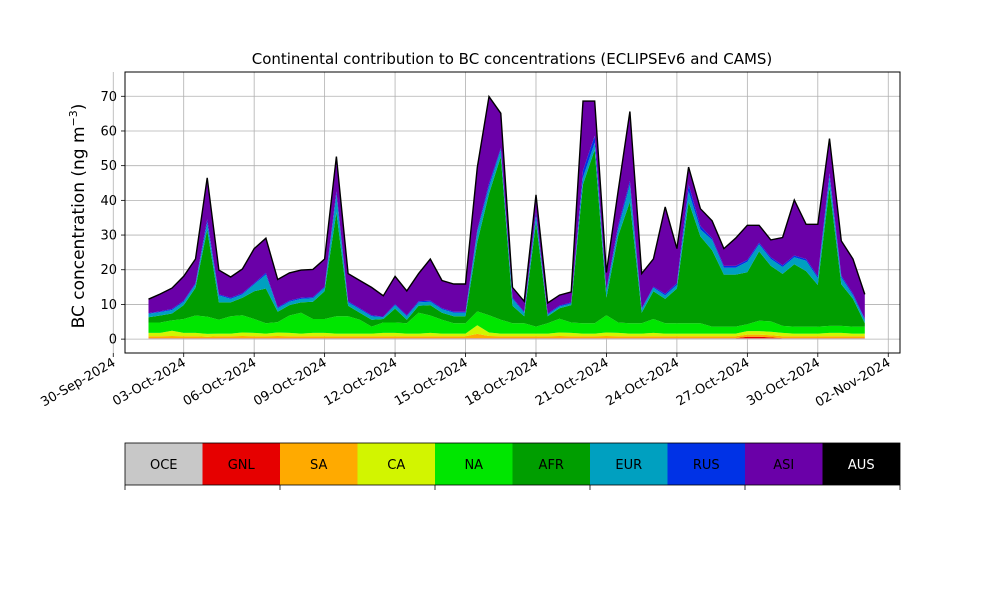 This screenshot has width=1000, height=600. Describe the element at coordinates (108, 270) in the screenshot. I see `y-tick-label: 20` at that location.